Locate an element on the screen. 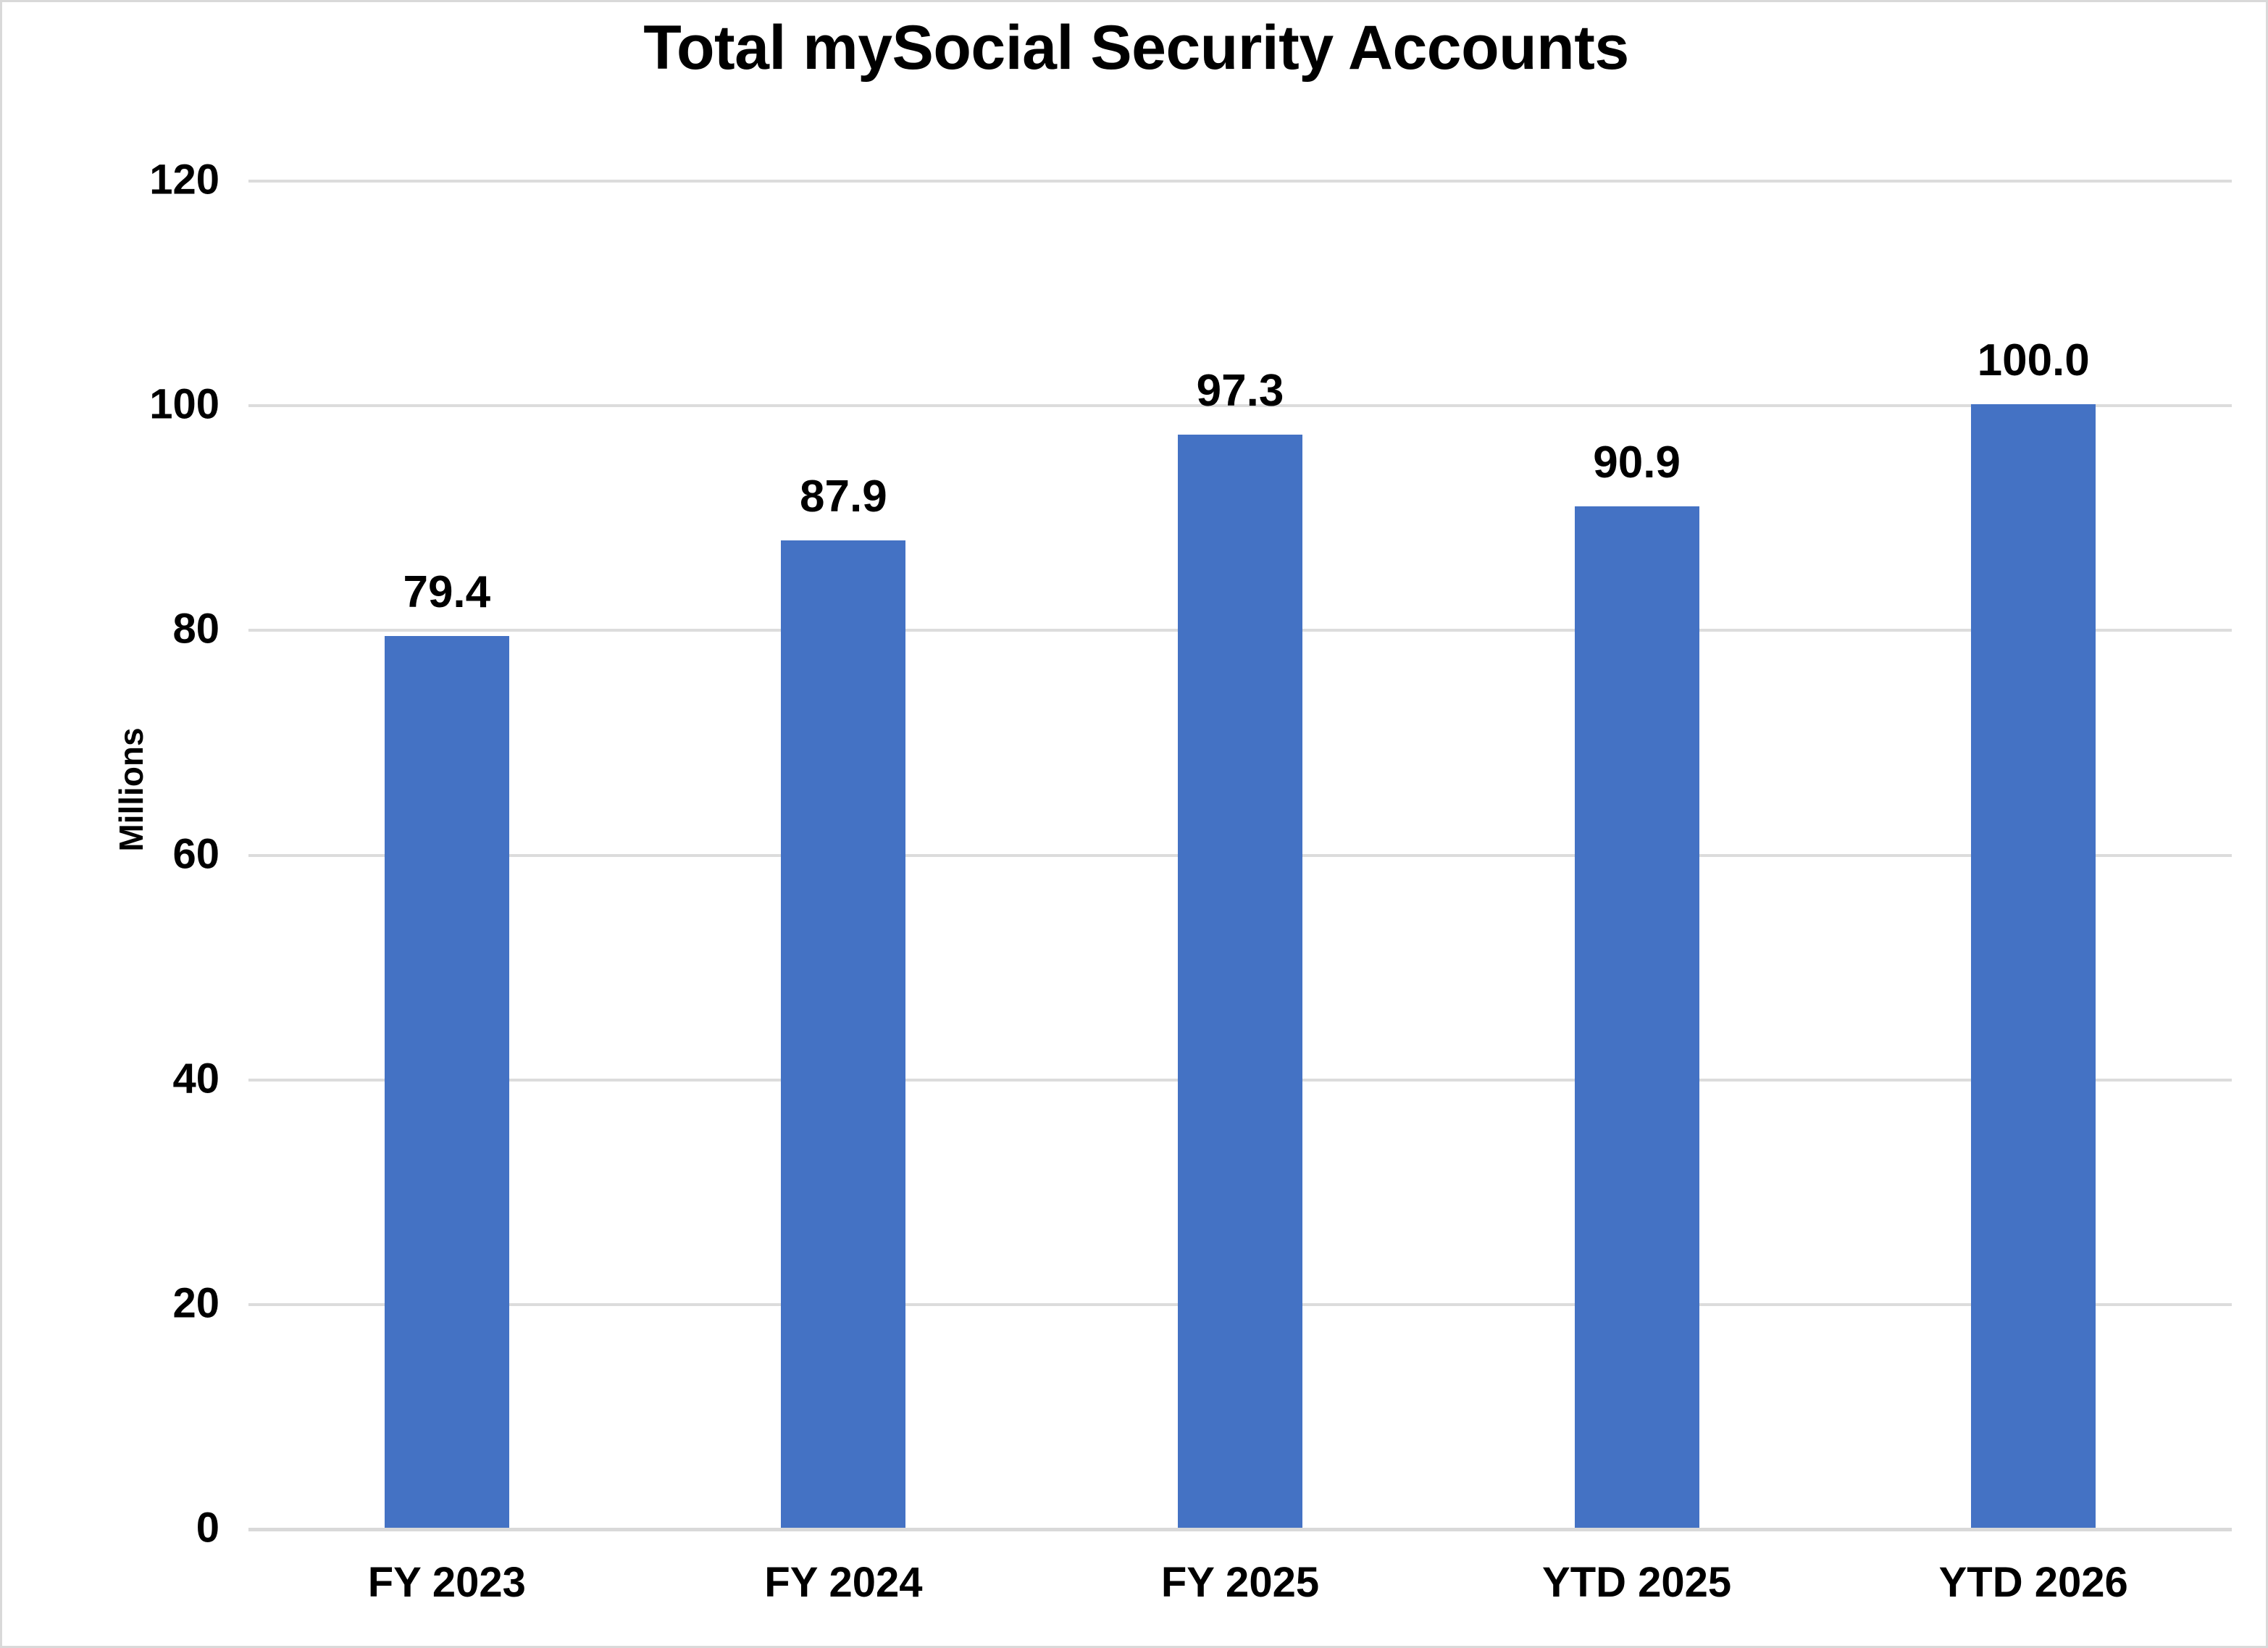 The image size is (2268, 1648). chart-title: Total mySocial Security Accounts is located at coordinates (1136, 48).